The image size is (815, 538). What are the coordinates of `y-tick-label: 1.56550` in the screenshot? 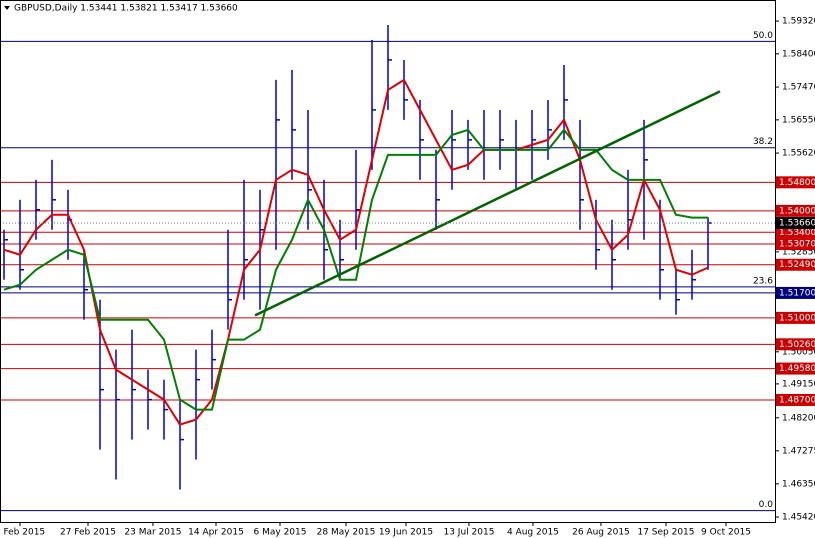 It's located at (798, 120).